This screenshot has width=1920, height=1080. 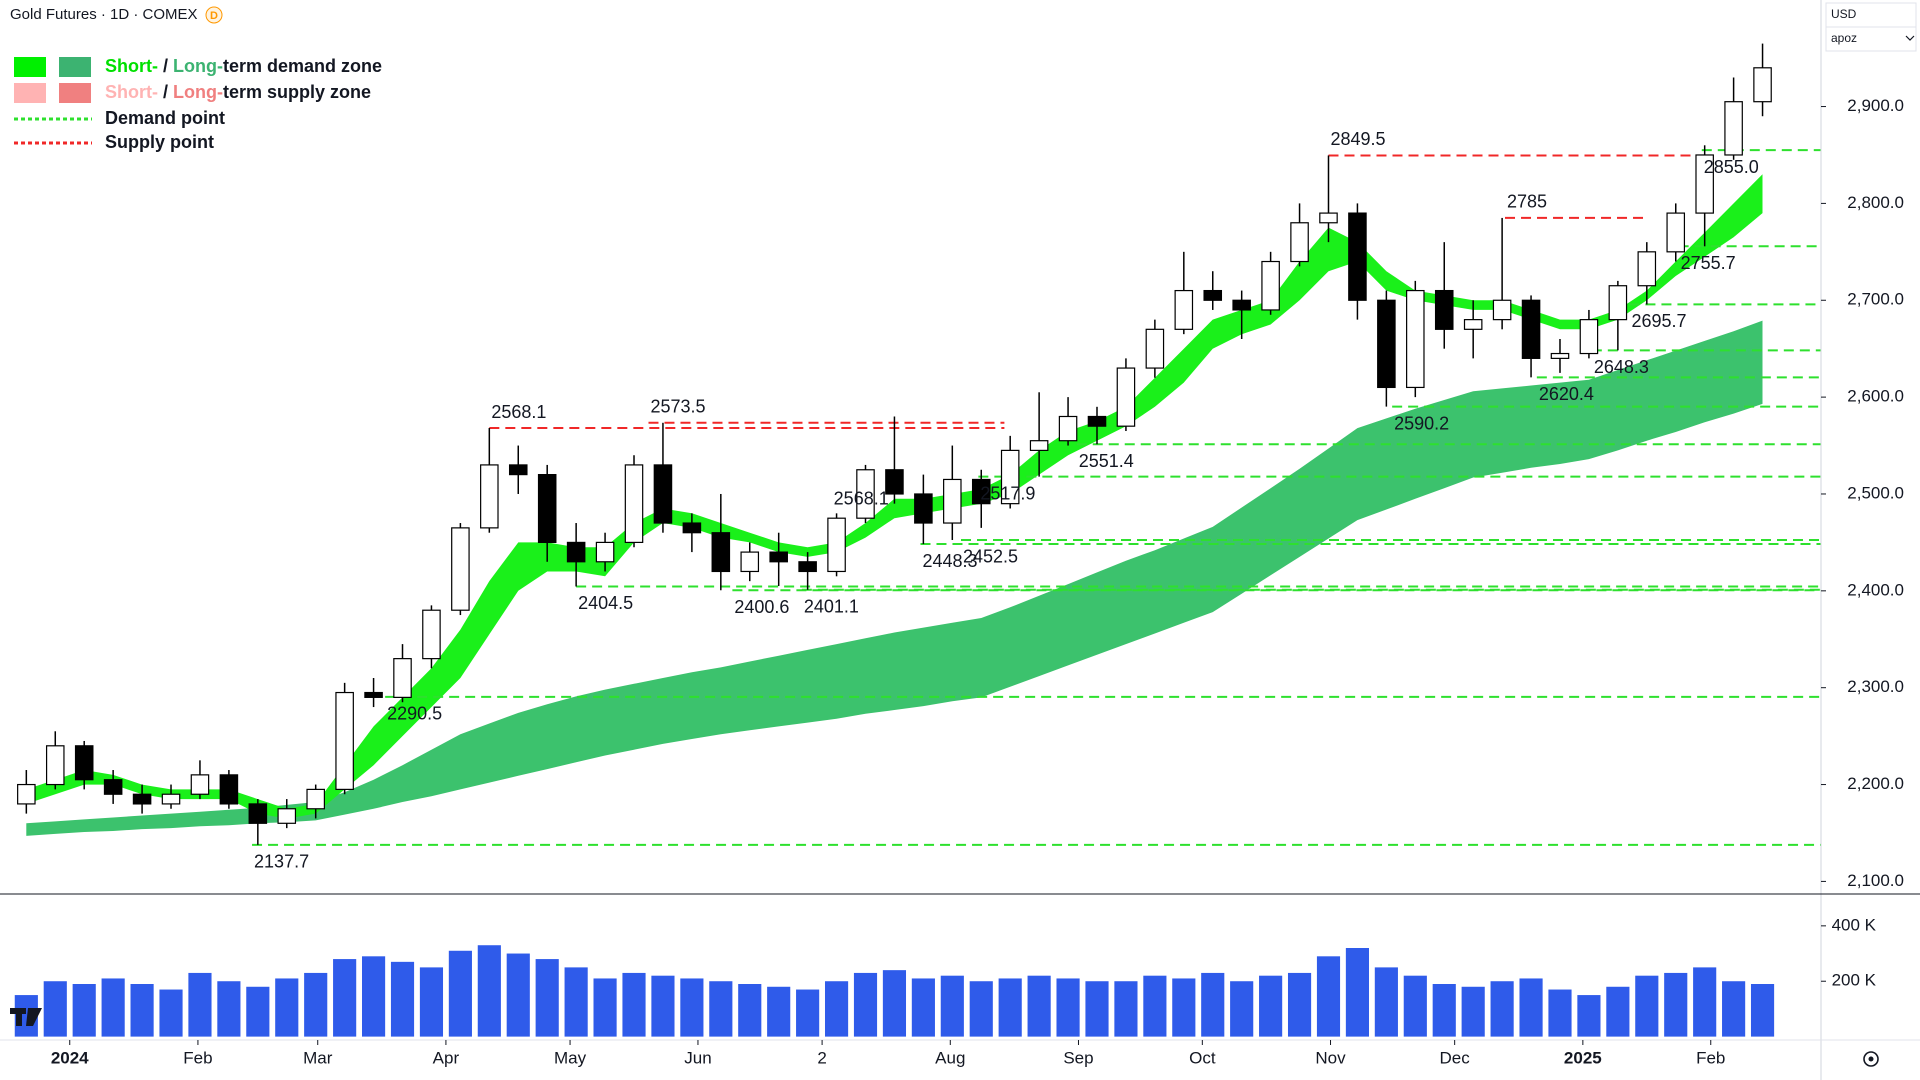 I want to click on logo, so click(x=26, y=1017).